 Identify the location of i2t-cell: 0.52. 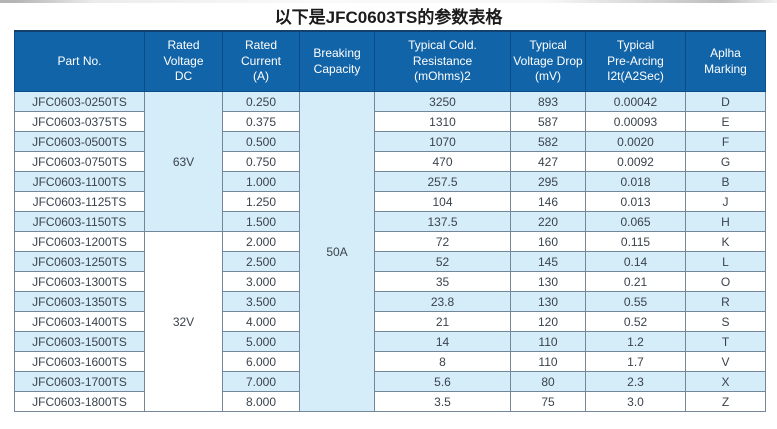
(635, 321).